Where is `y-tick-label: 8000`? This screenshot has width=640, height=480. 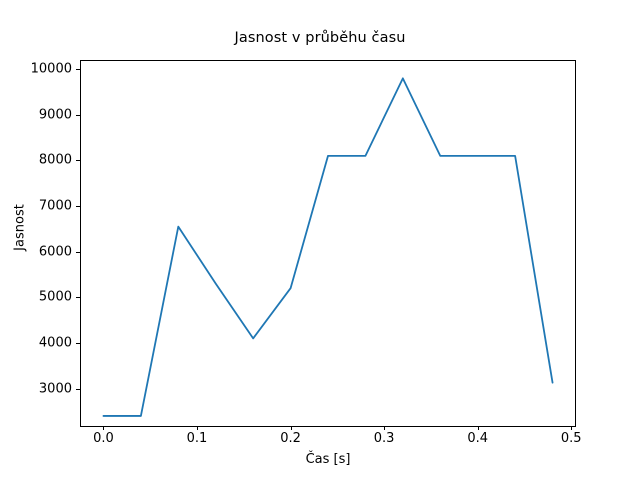 y-tick-label: 8000 is located at coordinates (55, 160).